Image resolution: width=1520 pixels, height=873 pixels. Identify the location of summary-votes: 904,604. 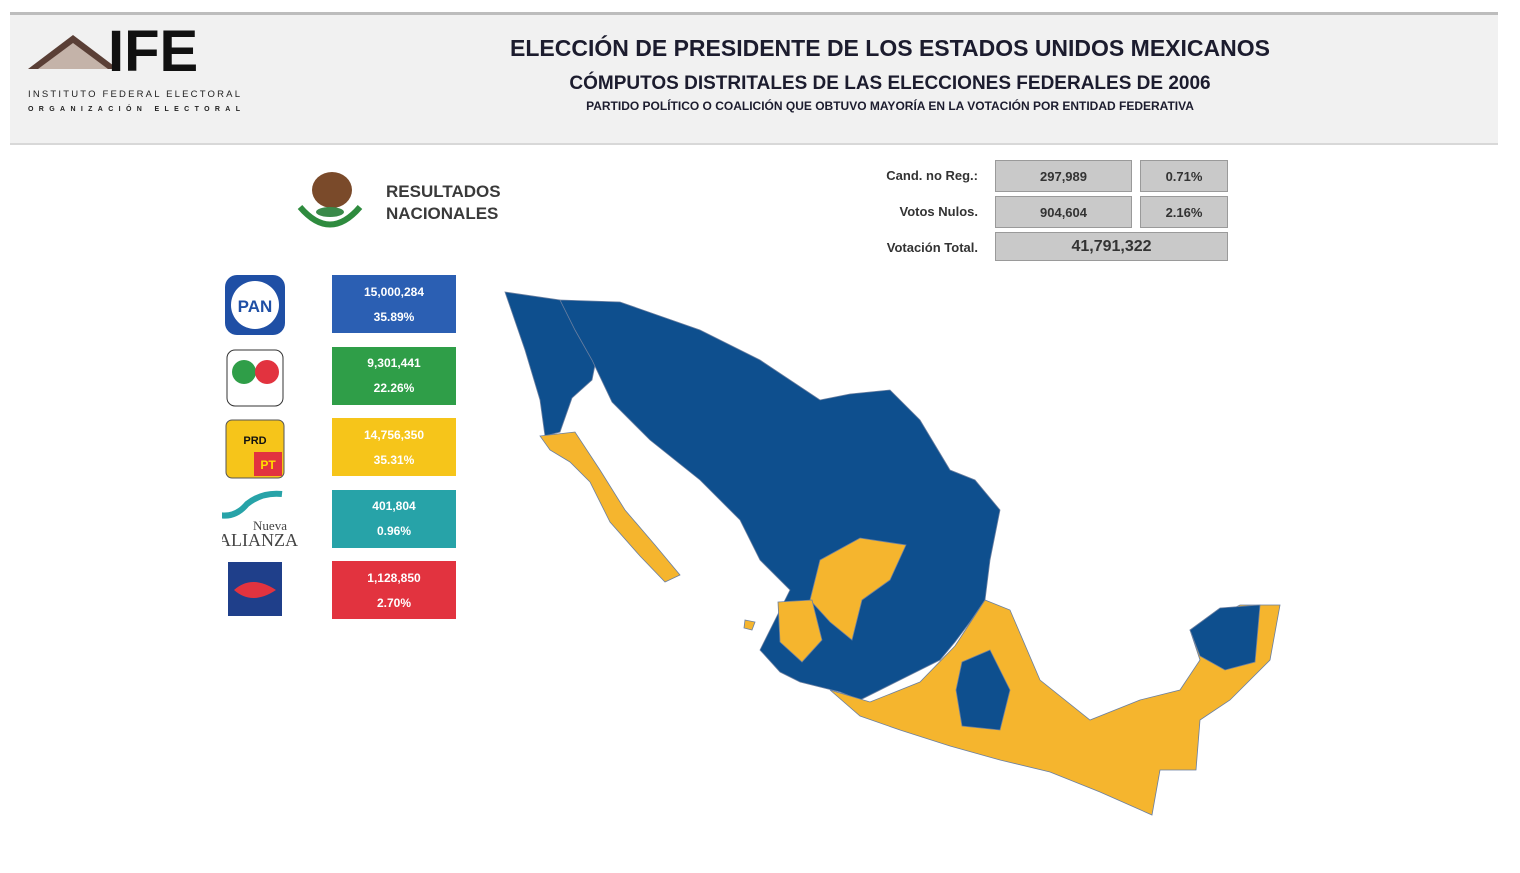
(1063, 212).